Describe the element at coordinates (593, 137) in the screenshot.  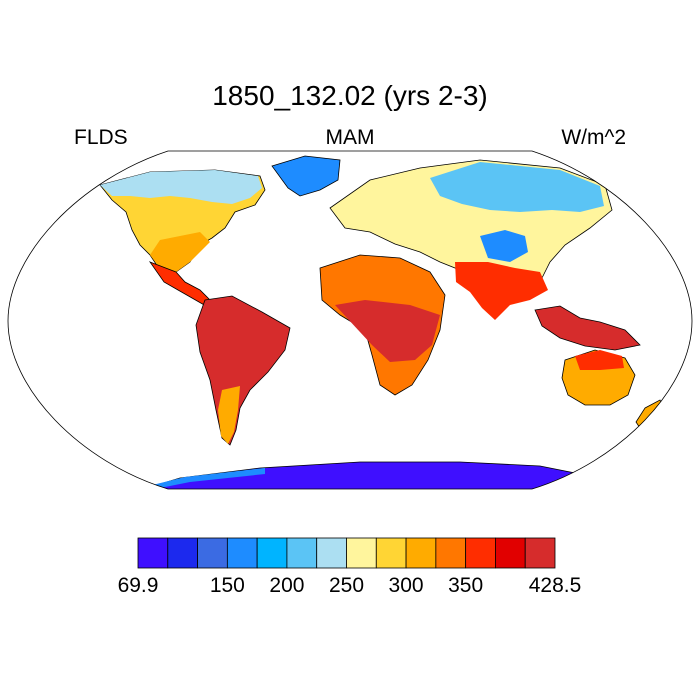
I see `units-label: W/m^2` at that location.